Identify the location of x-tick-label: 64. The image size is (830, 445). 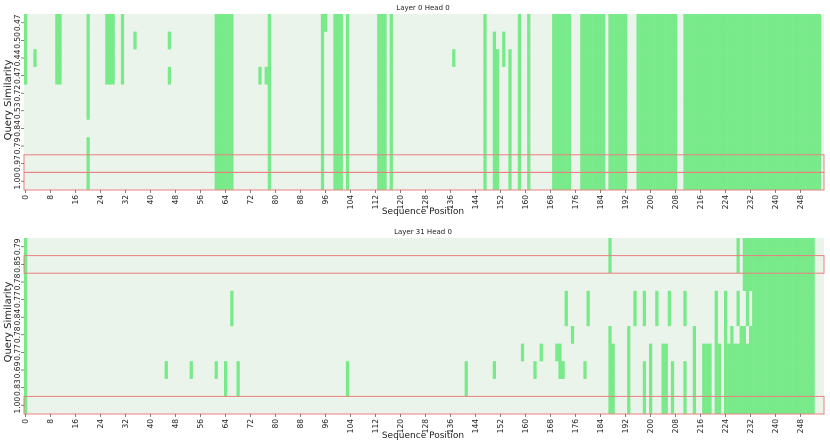
(225, 424).